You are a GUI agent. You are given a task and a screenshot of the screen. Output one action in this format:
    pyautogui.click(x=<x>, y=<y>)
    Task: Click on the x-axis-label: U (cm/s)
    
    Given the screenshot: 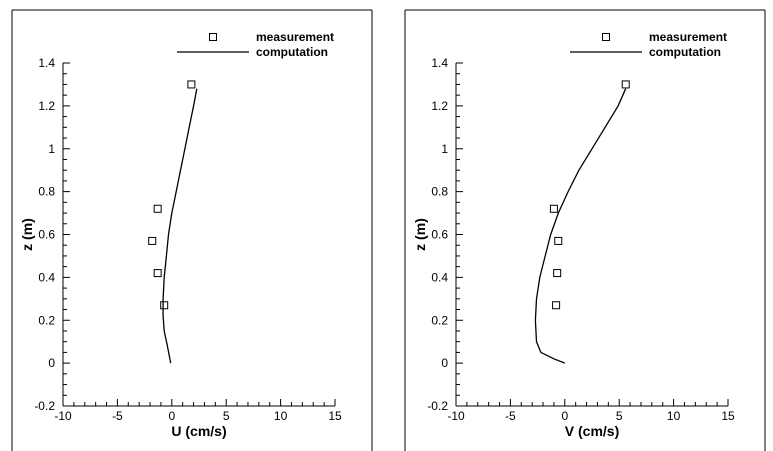 What is the action you would take?
    pyautogui.click(x=198, y=431)
    